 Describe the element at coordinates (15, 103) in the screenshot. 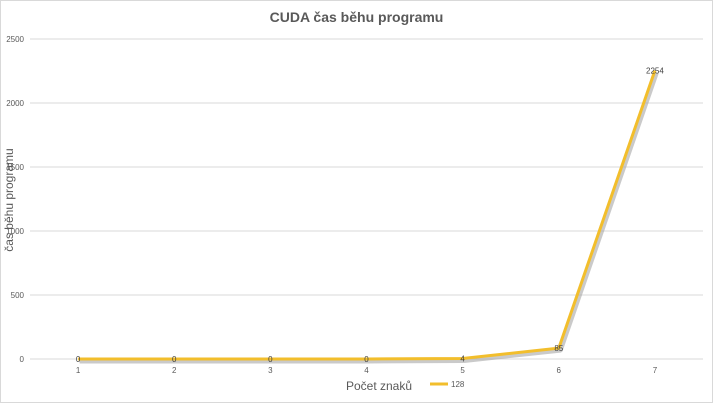

I see `y-tick-label: 2000` at that location.